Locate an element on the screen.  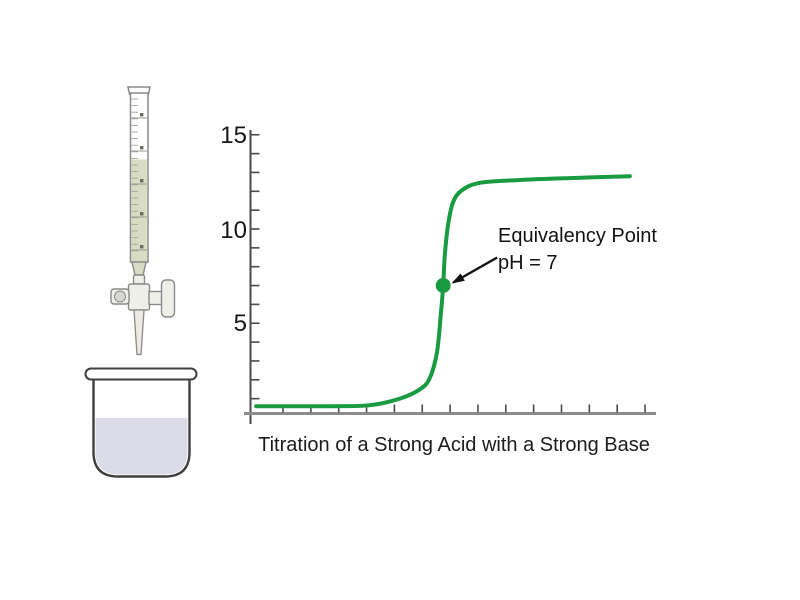
burette-tip is located at coordinates (139, 332).